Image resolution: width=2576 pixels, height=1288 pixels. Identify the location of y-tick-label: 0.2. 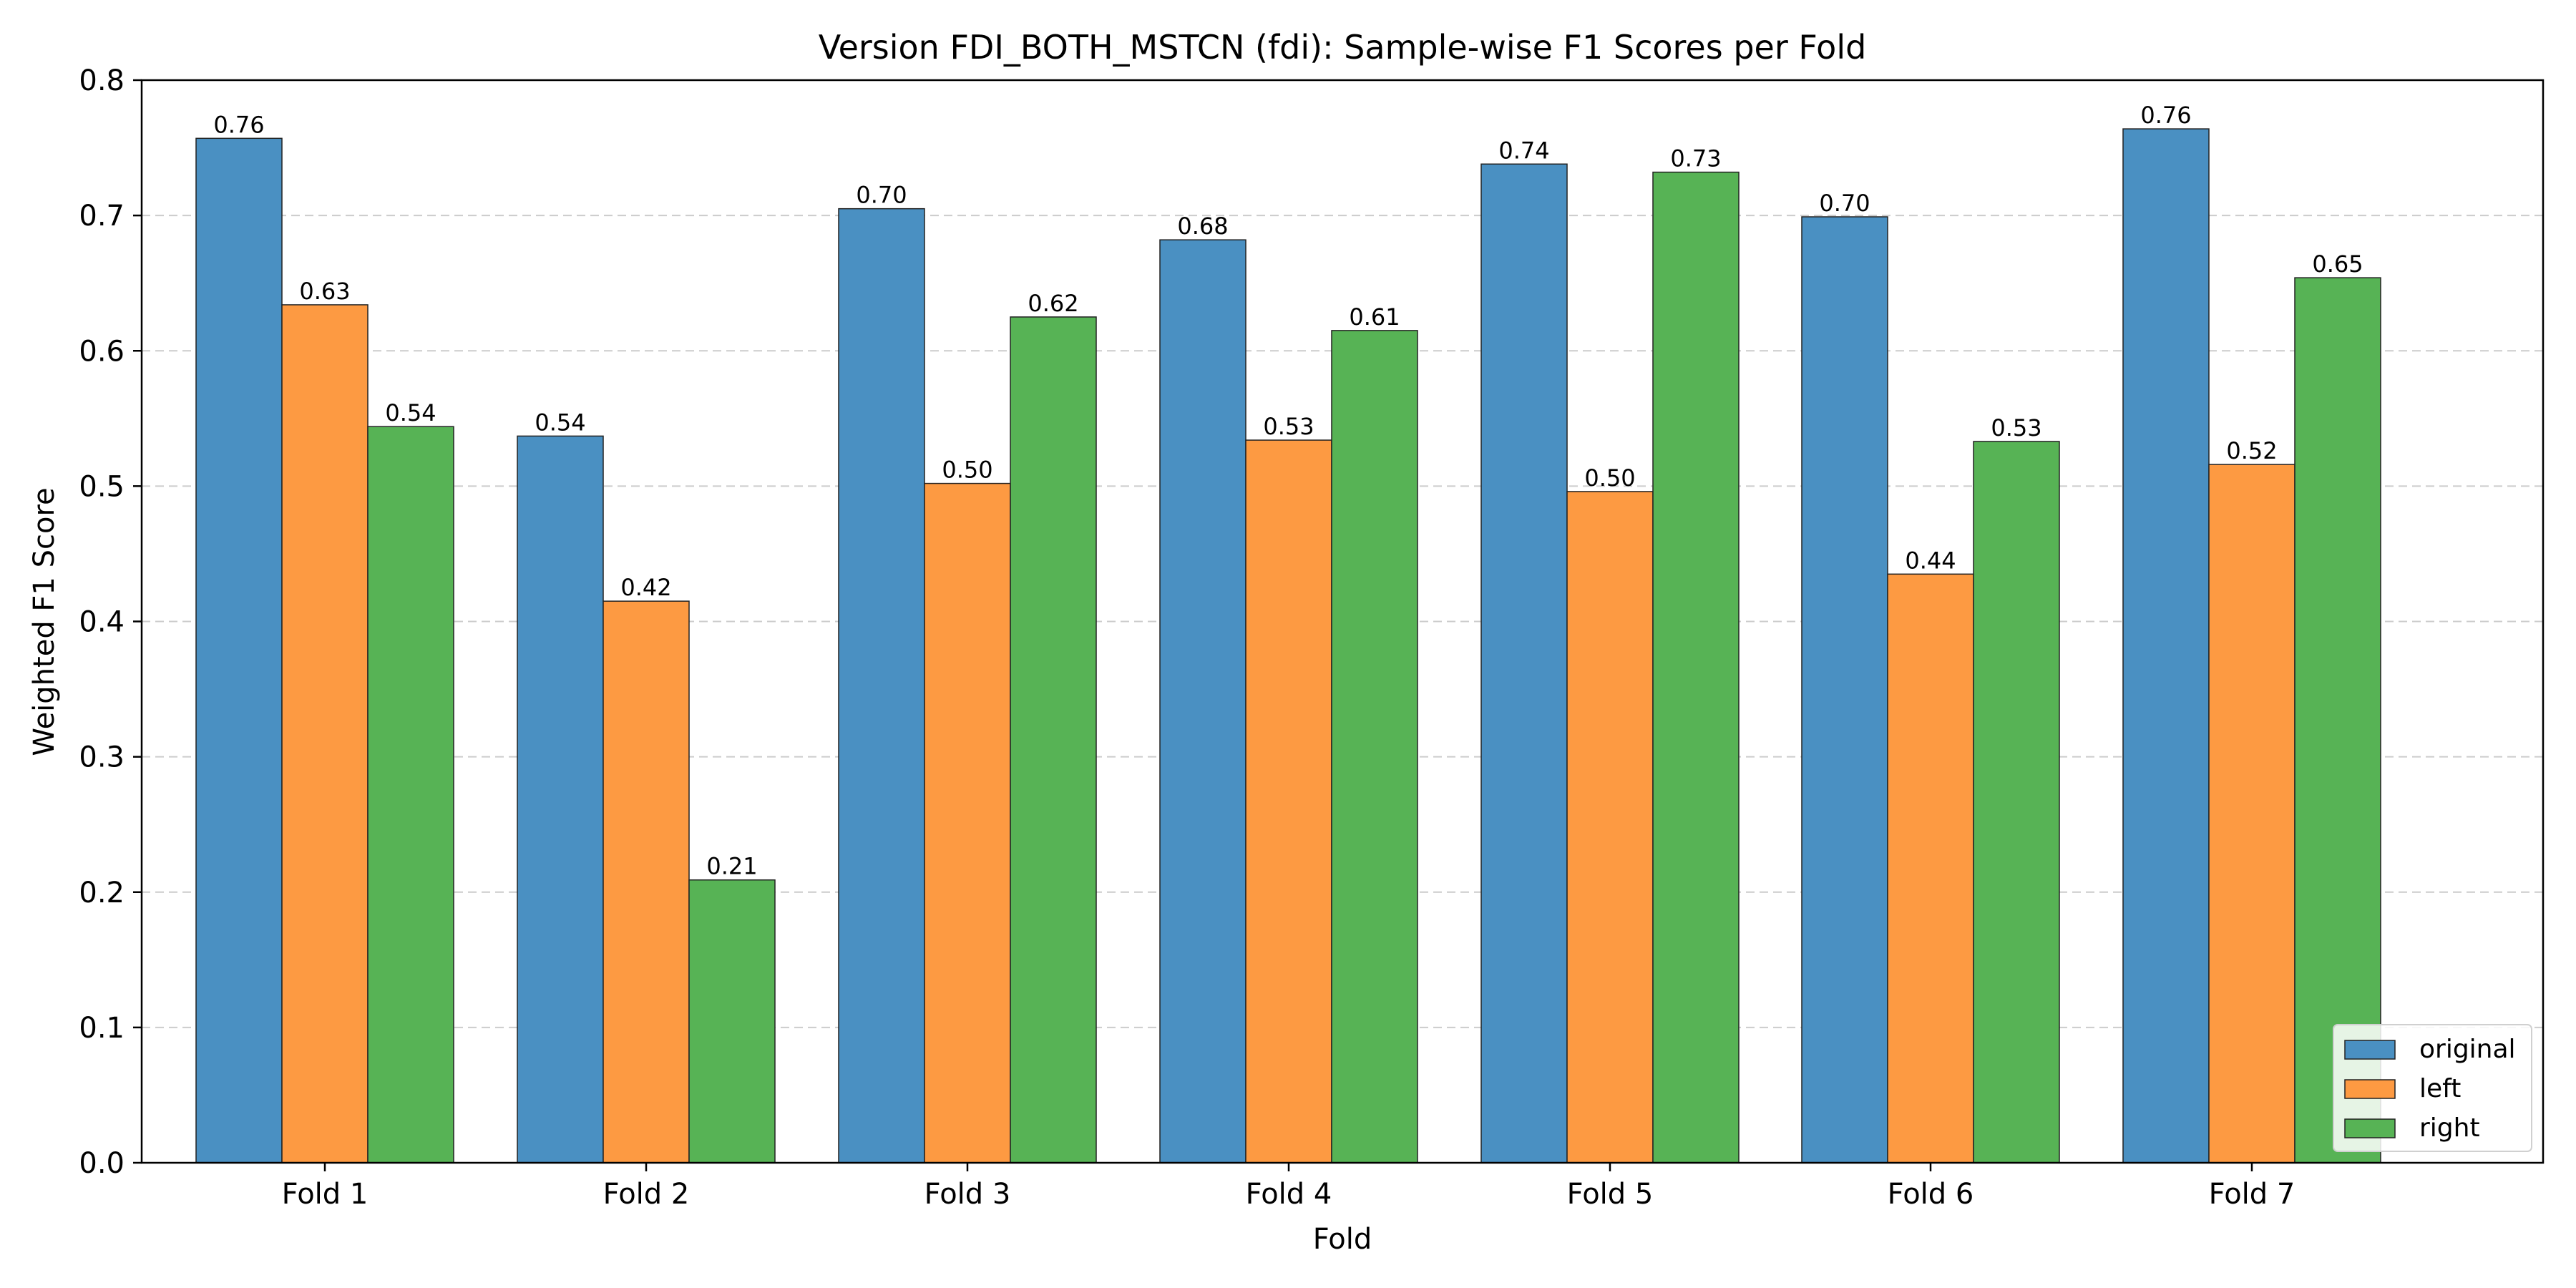
(102, 893).